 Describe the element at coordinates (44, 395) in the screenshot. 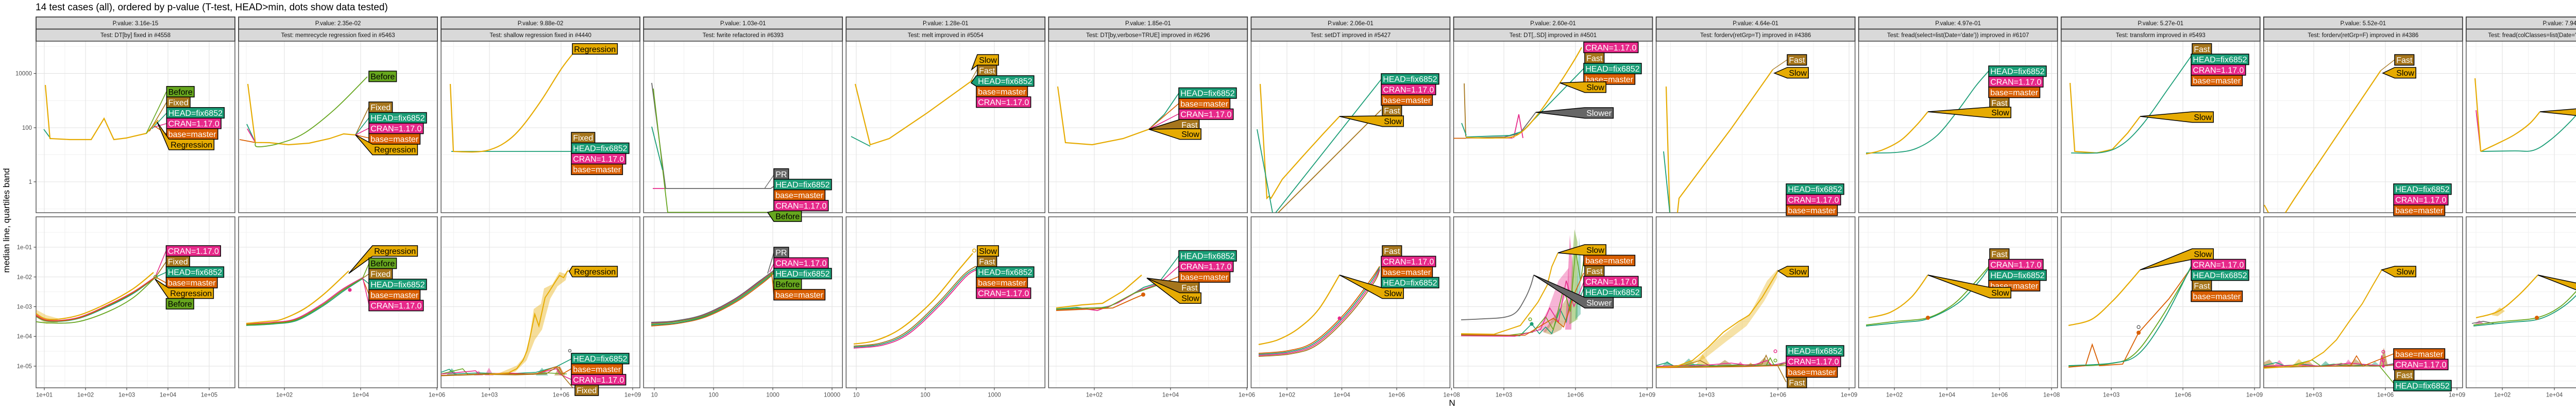

I see `svg-text: 1e+01` at that location.